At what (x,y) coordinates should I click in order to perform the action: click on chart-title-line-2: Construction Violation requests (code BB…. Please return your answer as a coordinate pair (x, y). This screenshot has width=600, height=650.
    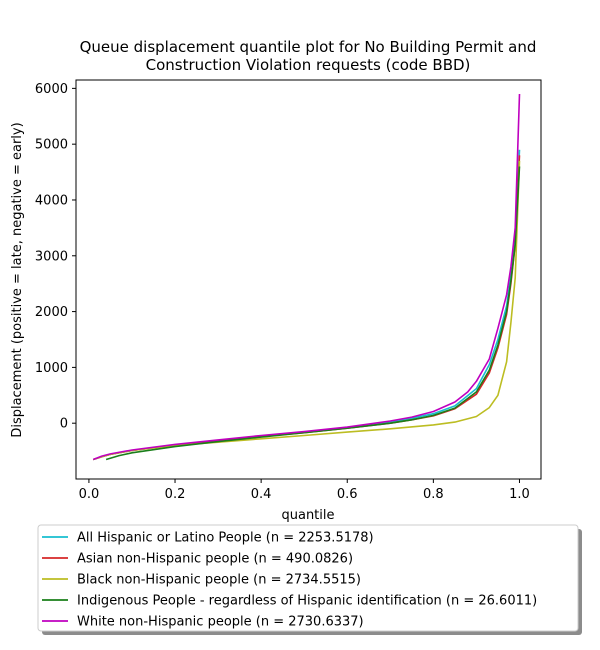
    Looking at the image, I should click on (308, 65).